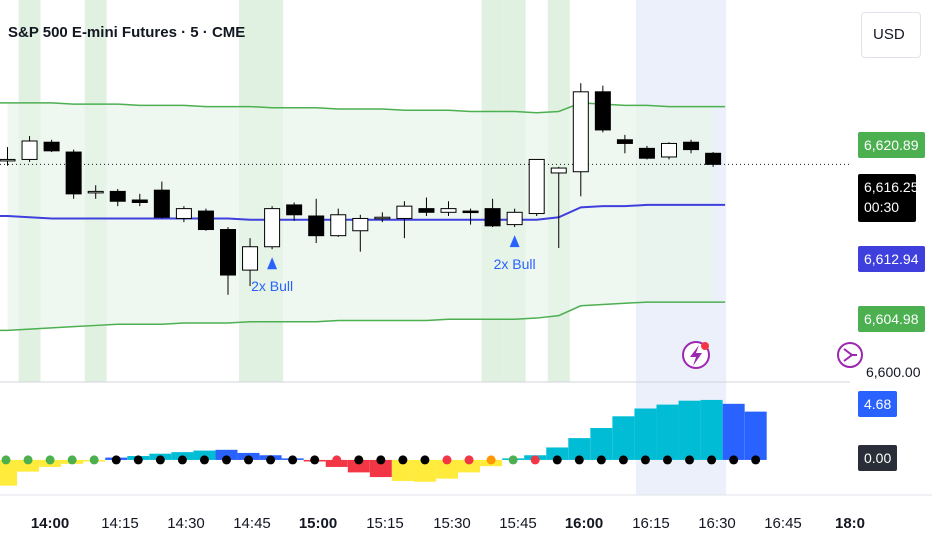  What do you see at coordinates (882, 207) in the screenshot?
I see `bar-countdown-label: 00:30` at bounding box center [882, 207].